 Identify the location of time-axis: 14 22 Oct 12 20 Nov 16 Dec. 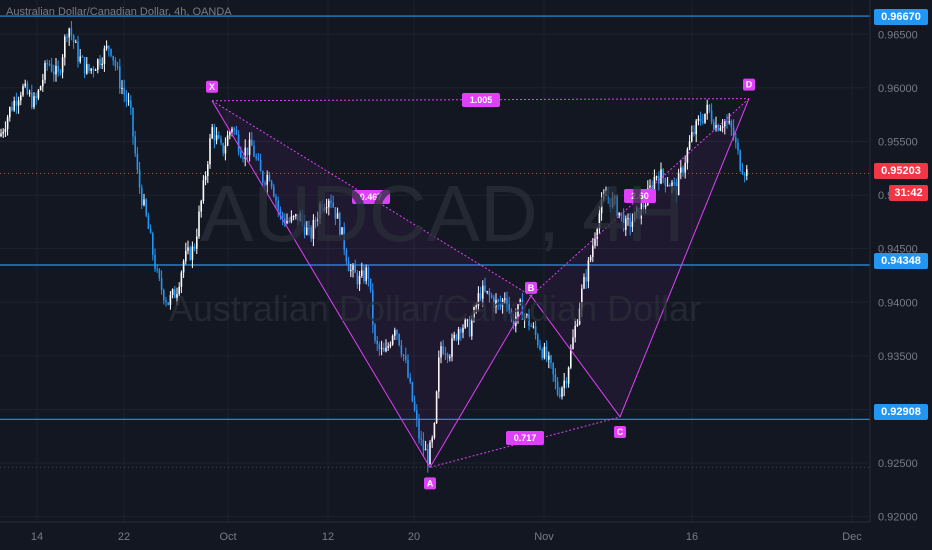
(446, 537).